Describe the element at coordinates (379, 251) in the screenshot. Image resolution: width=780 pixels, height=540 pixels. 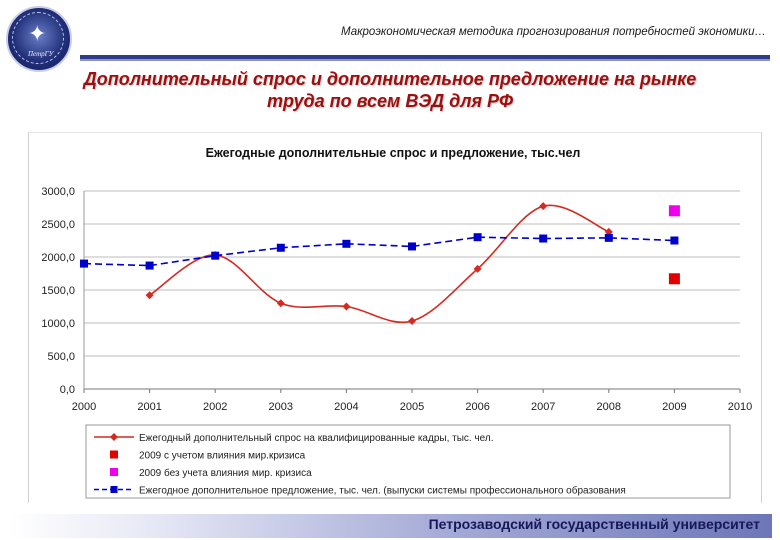
I see `supply-line` at that location.